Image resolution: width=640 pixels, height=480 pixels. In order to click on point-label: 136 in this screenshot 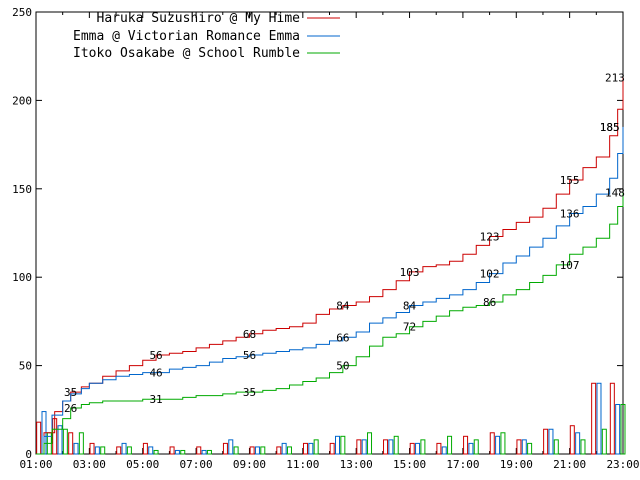, I will do `click(570, 214)`.